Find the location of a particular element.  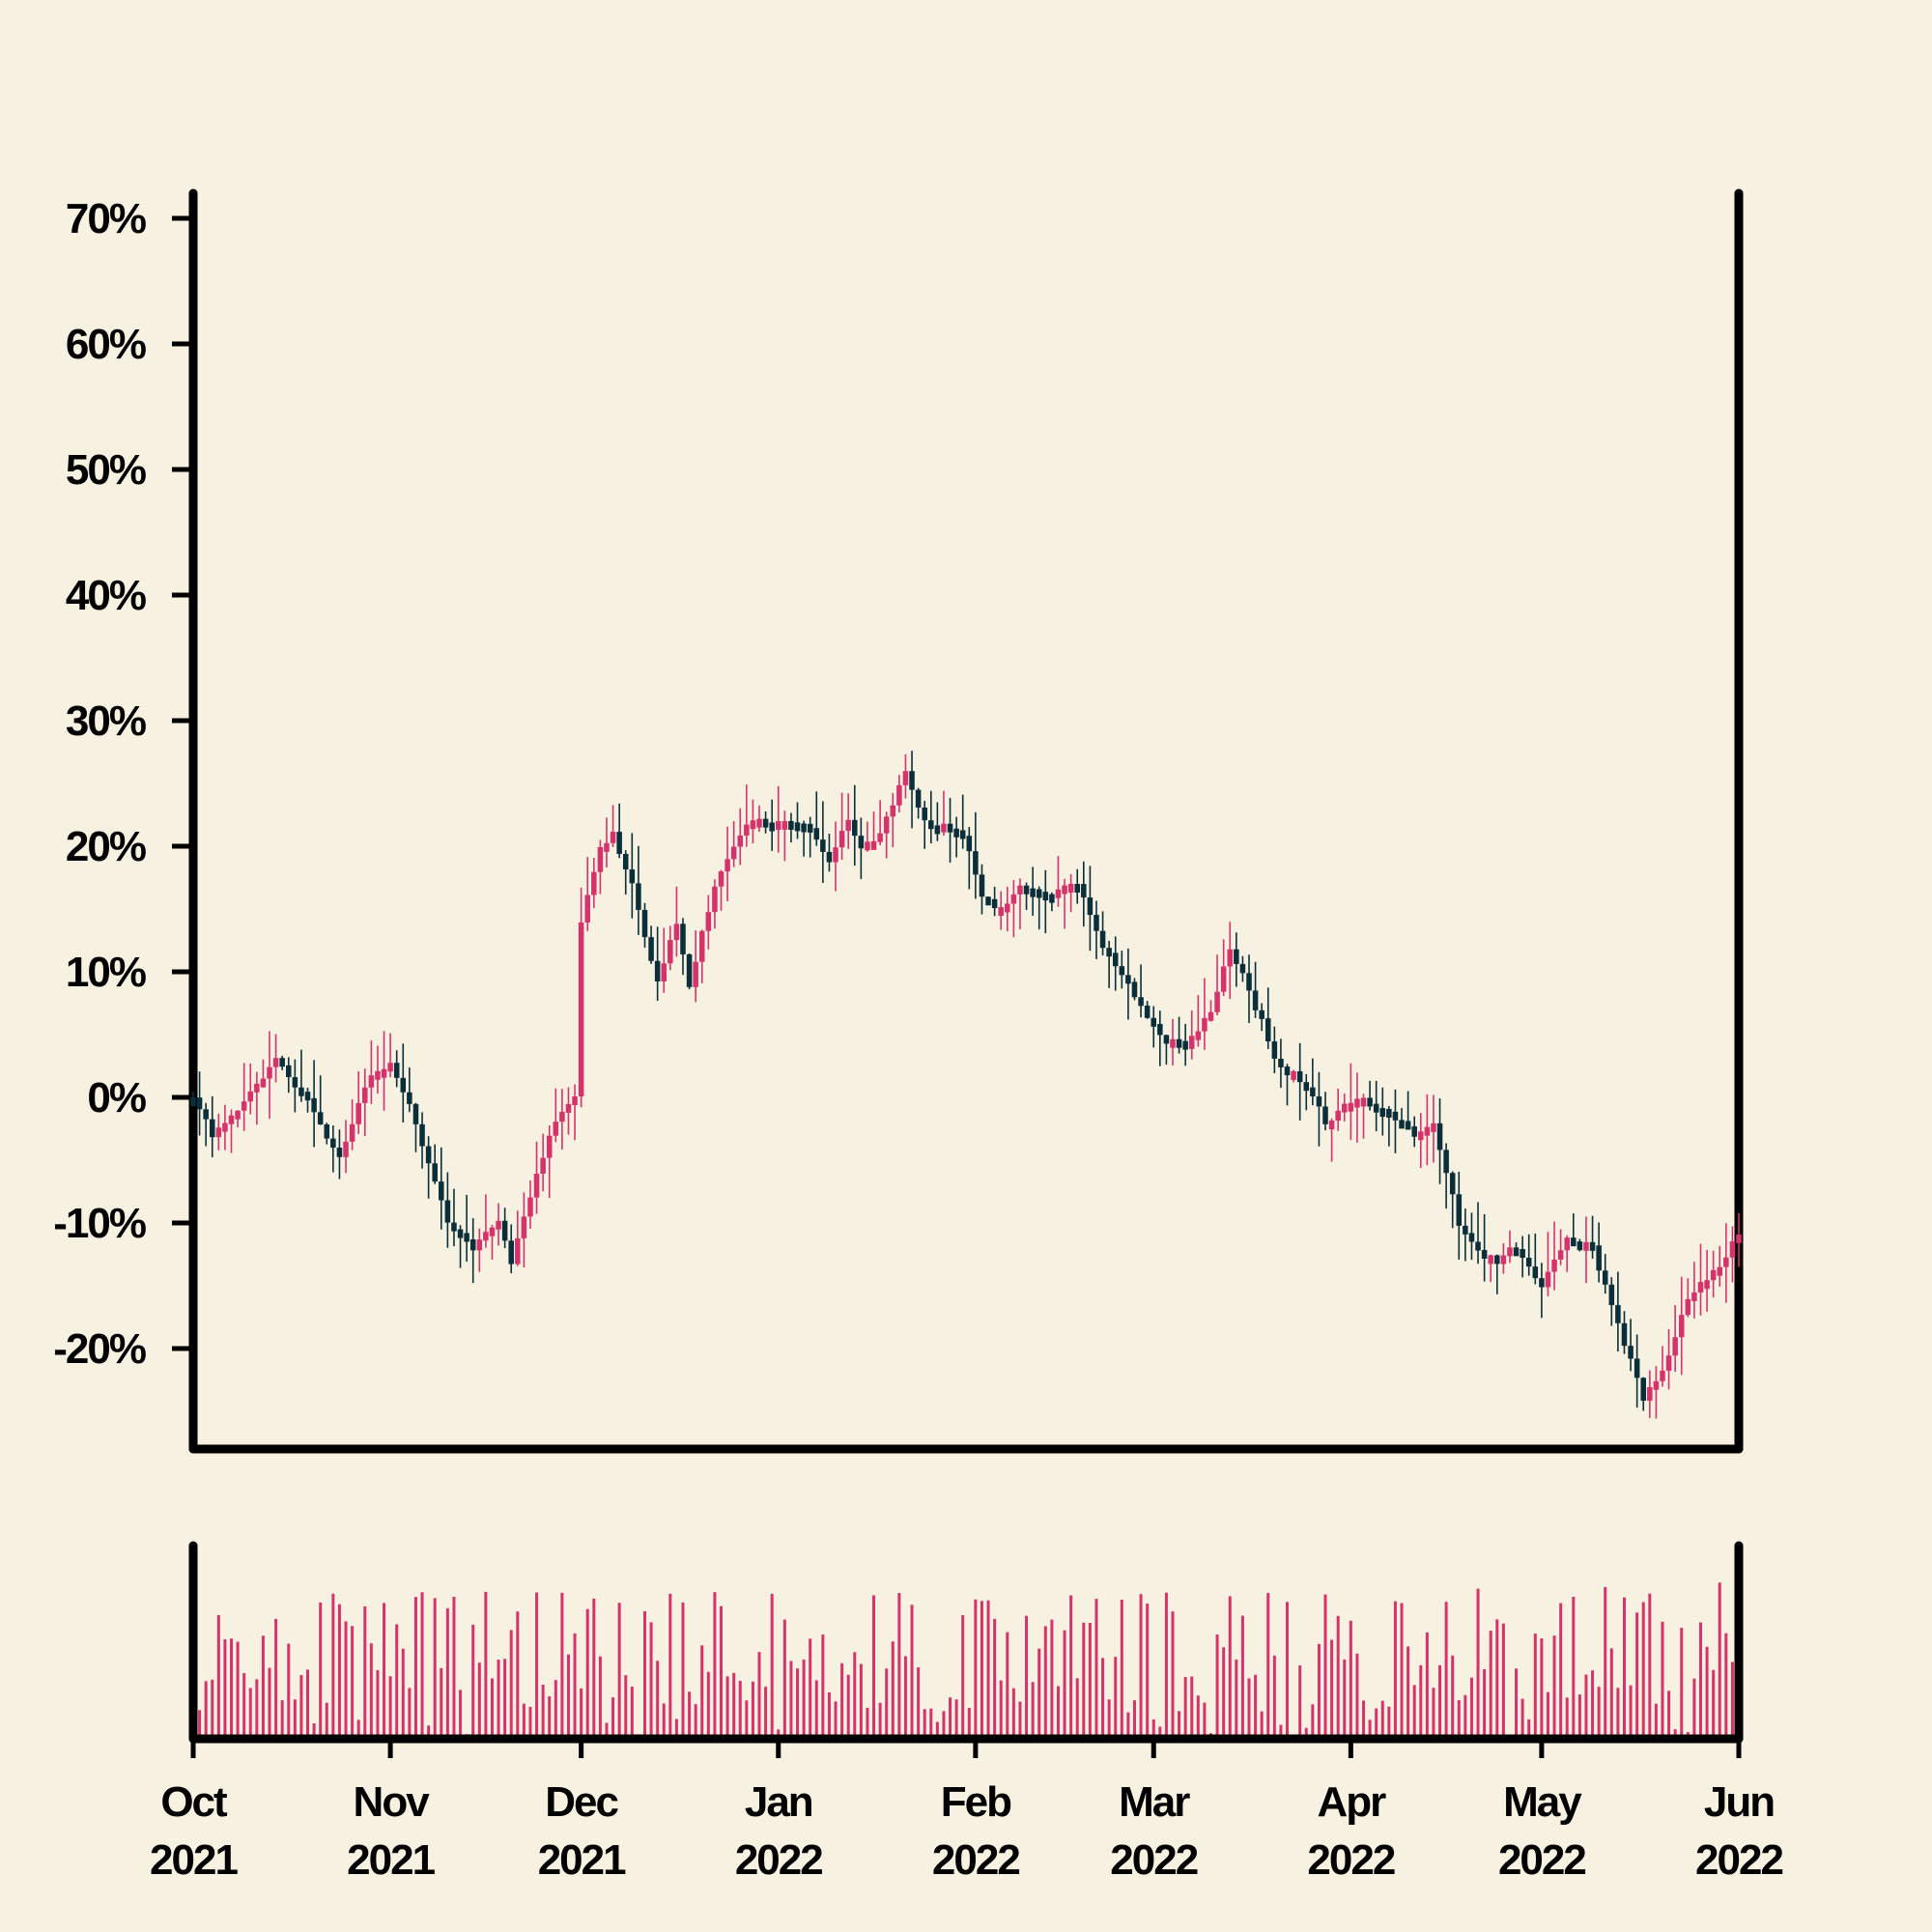

volume-panel-frame is located at coordinates (966, 1642).